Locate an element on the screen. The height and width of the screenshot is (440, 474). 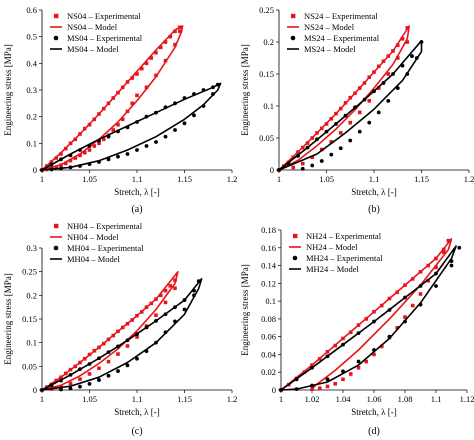
panel-label: (b) is located at coordinates (374, 209).